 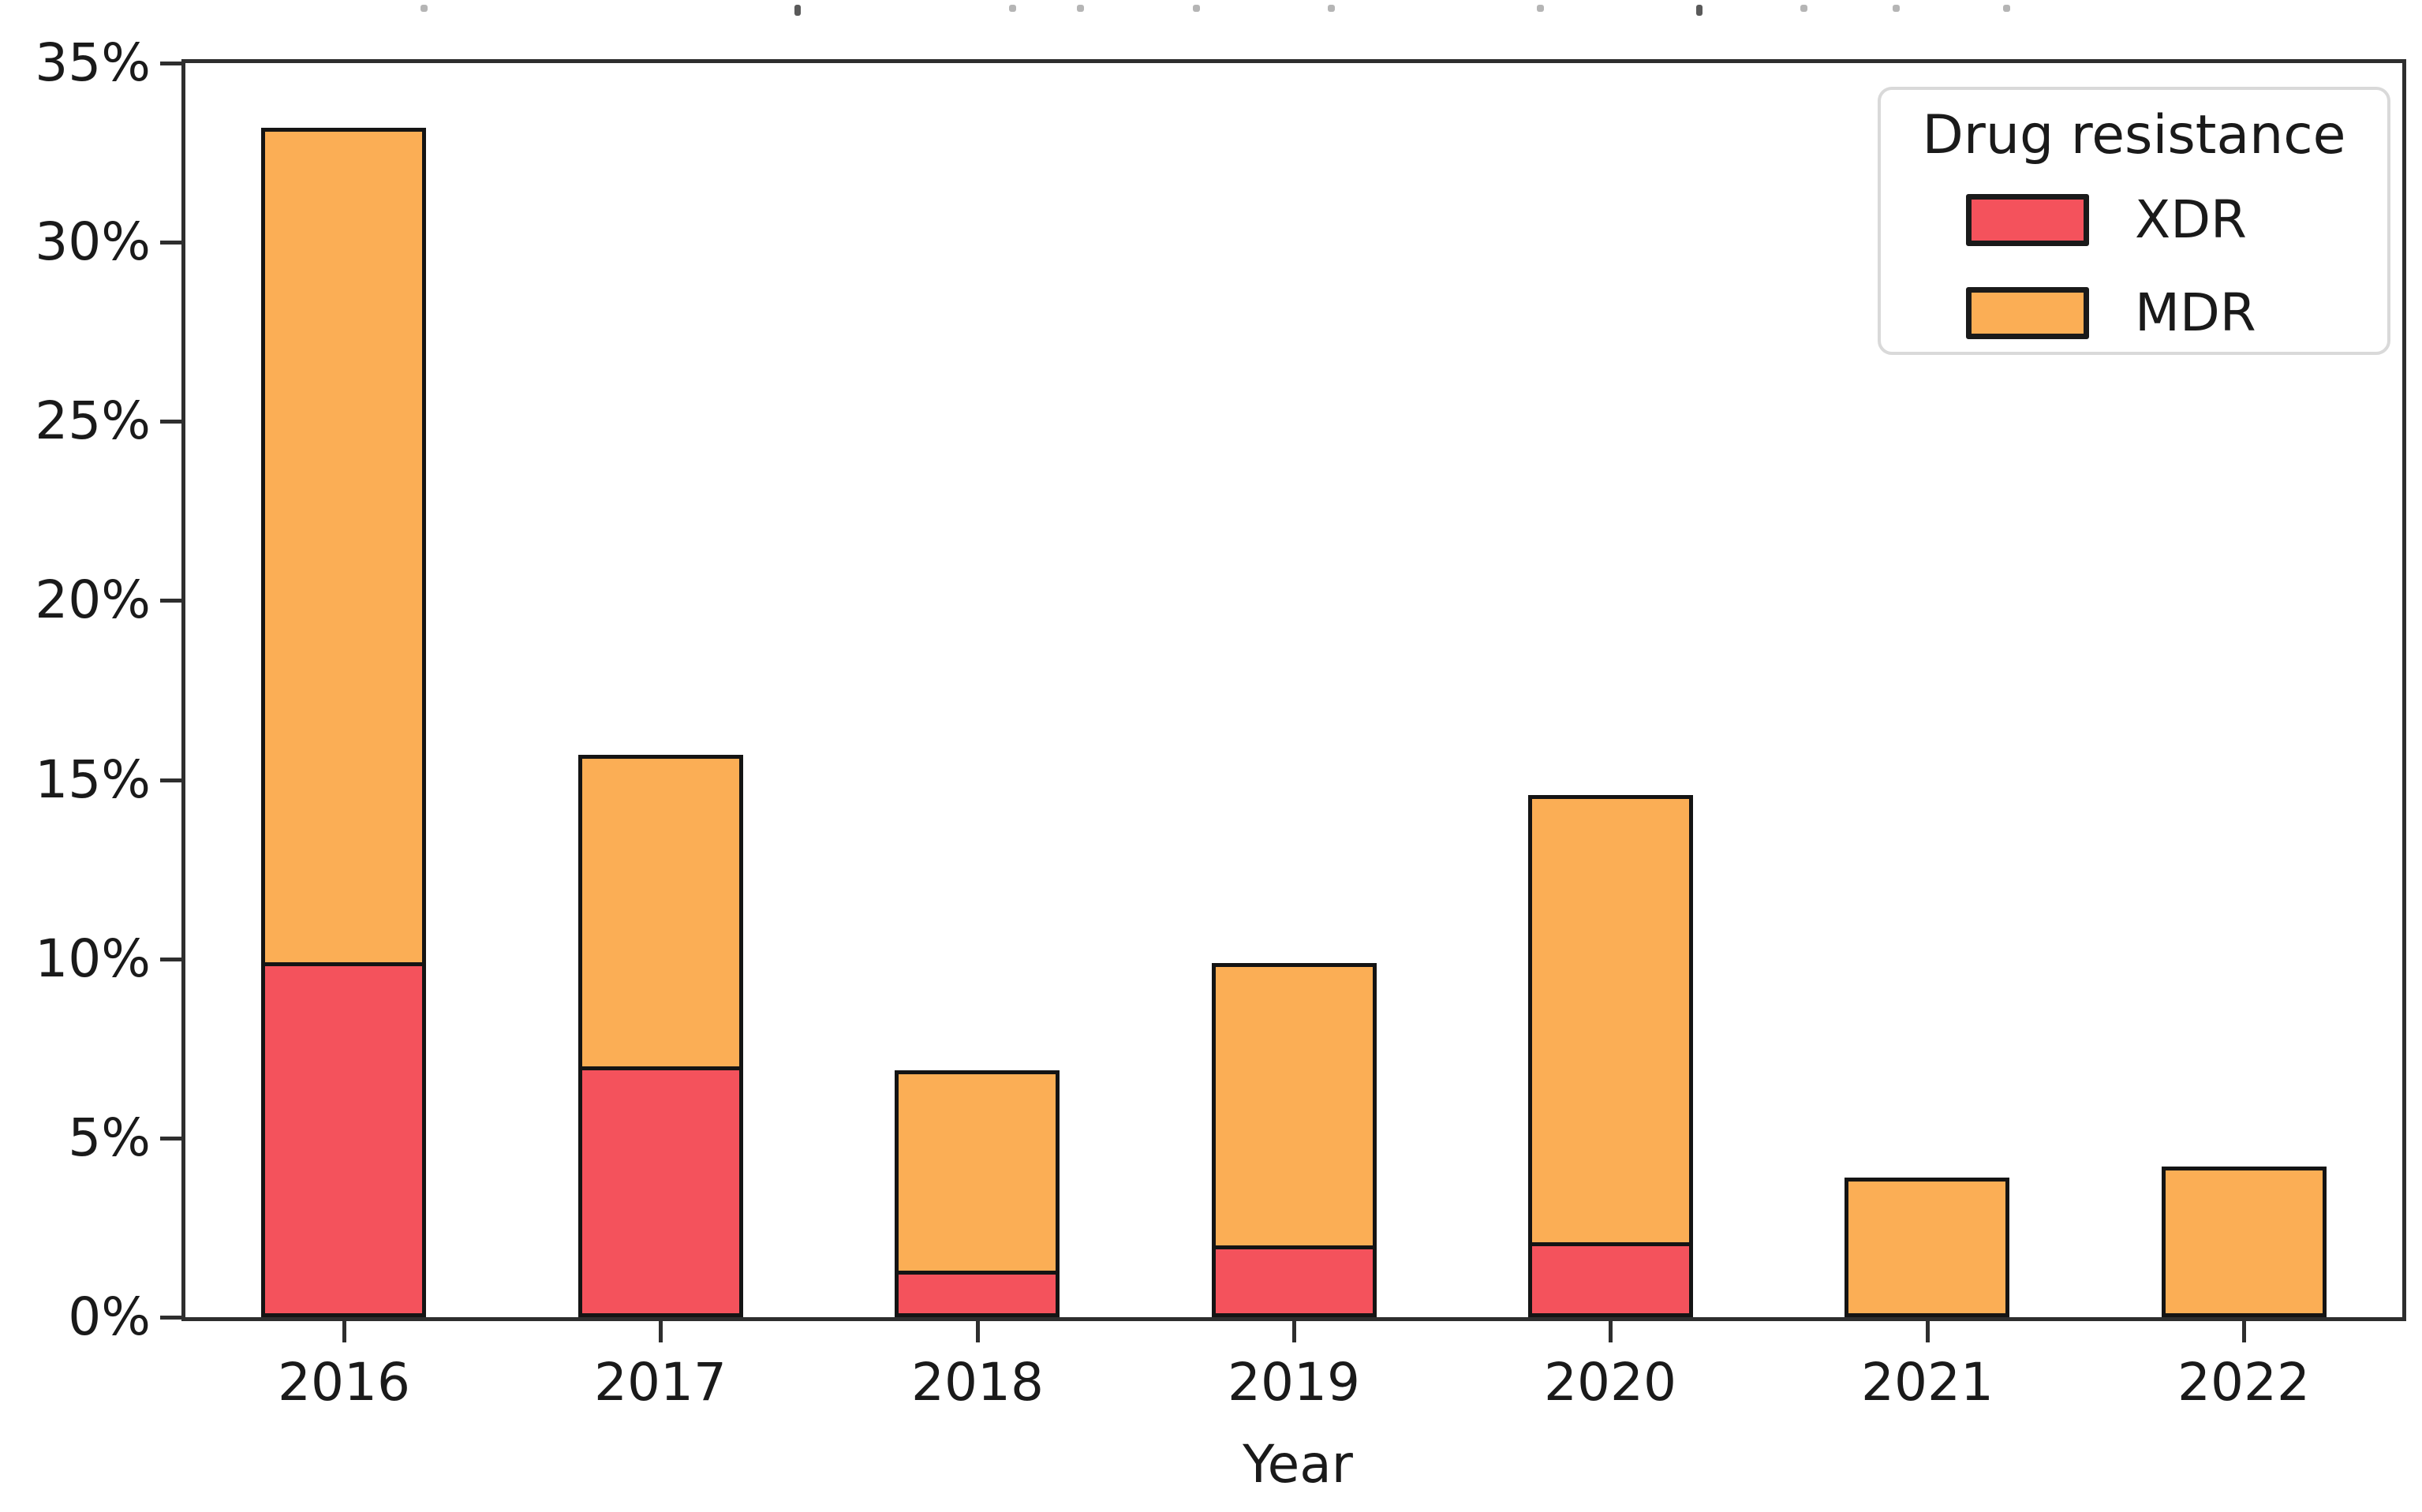 I want to click on x-tick-label: 2022, so click(x=2243, y=1382).